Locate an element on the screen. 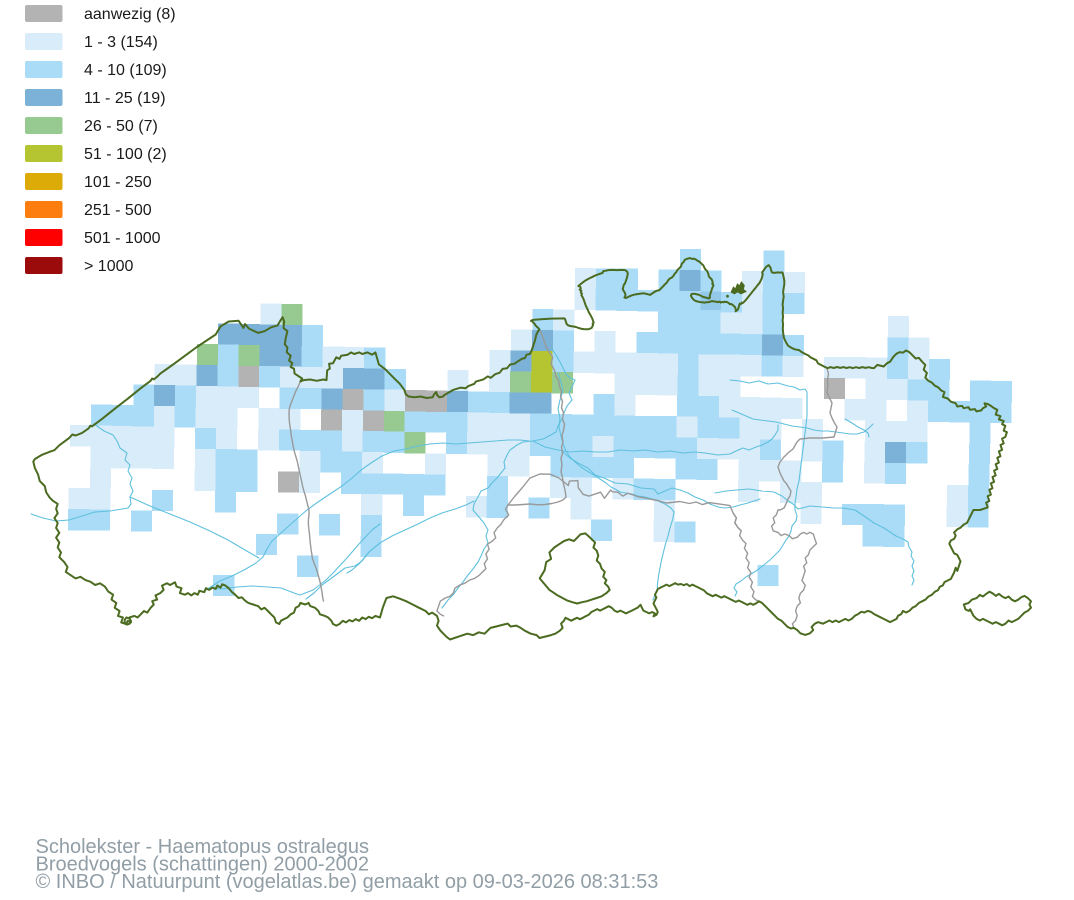 Image resolution: width=1074 pixels, height=900 pixels. svg-text: aanwezig (8) is located at coordinates (130, 14).